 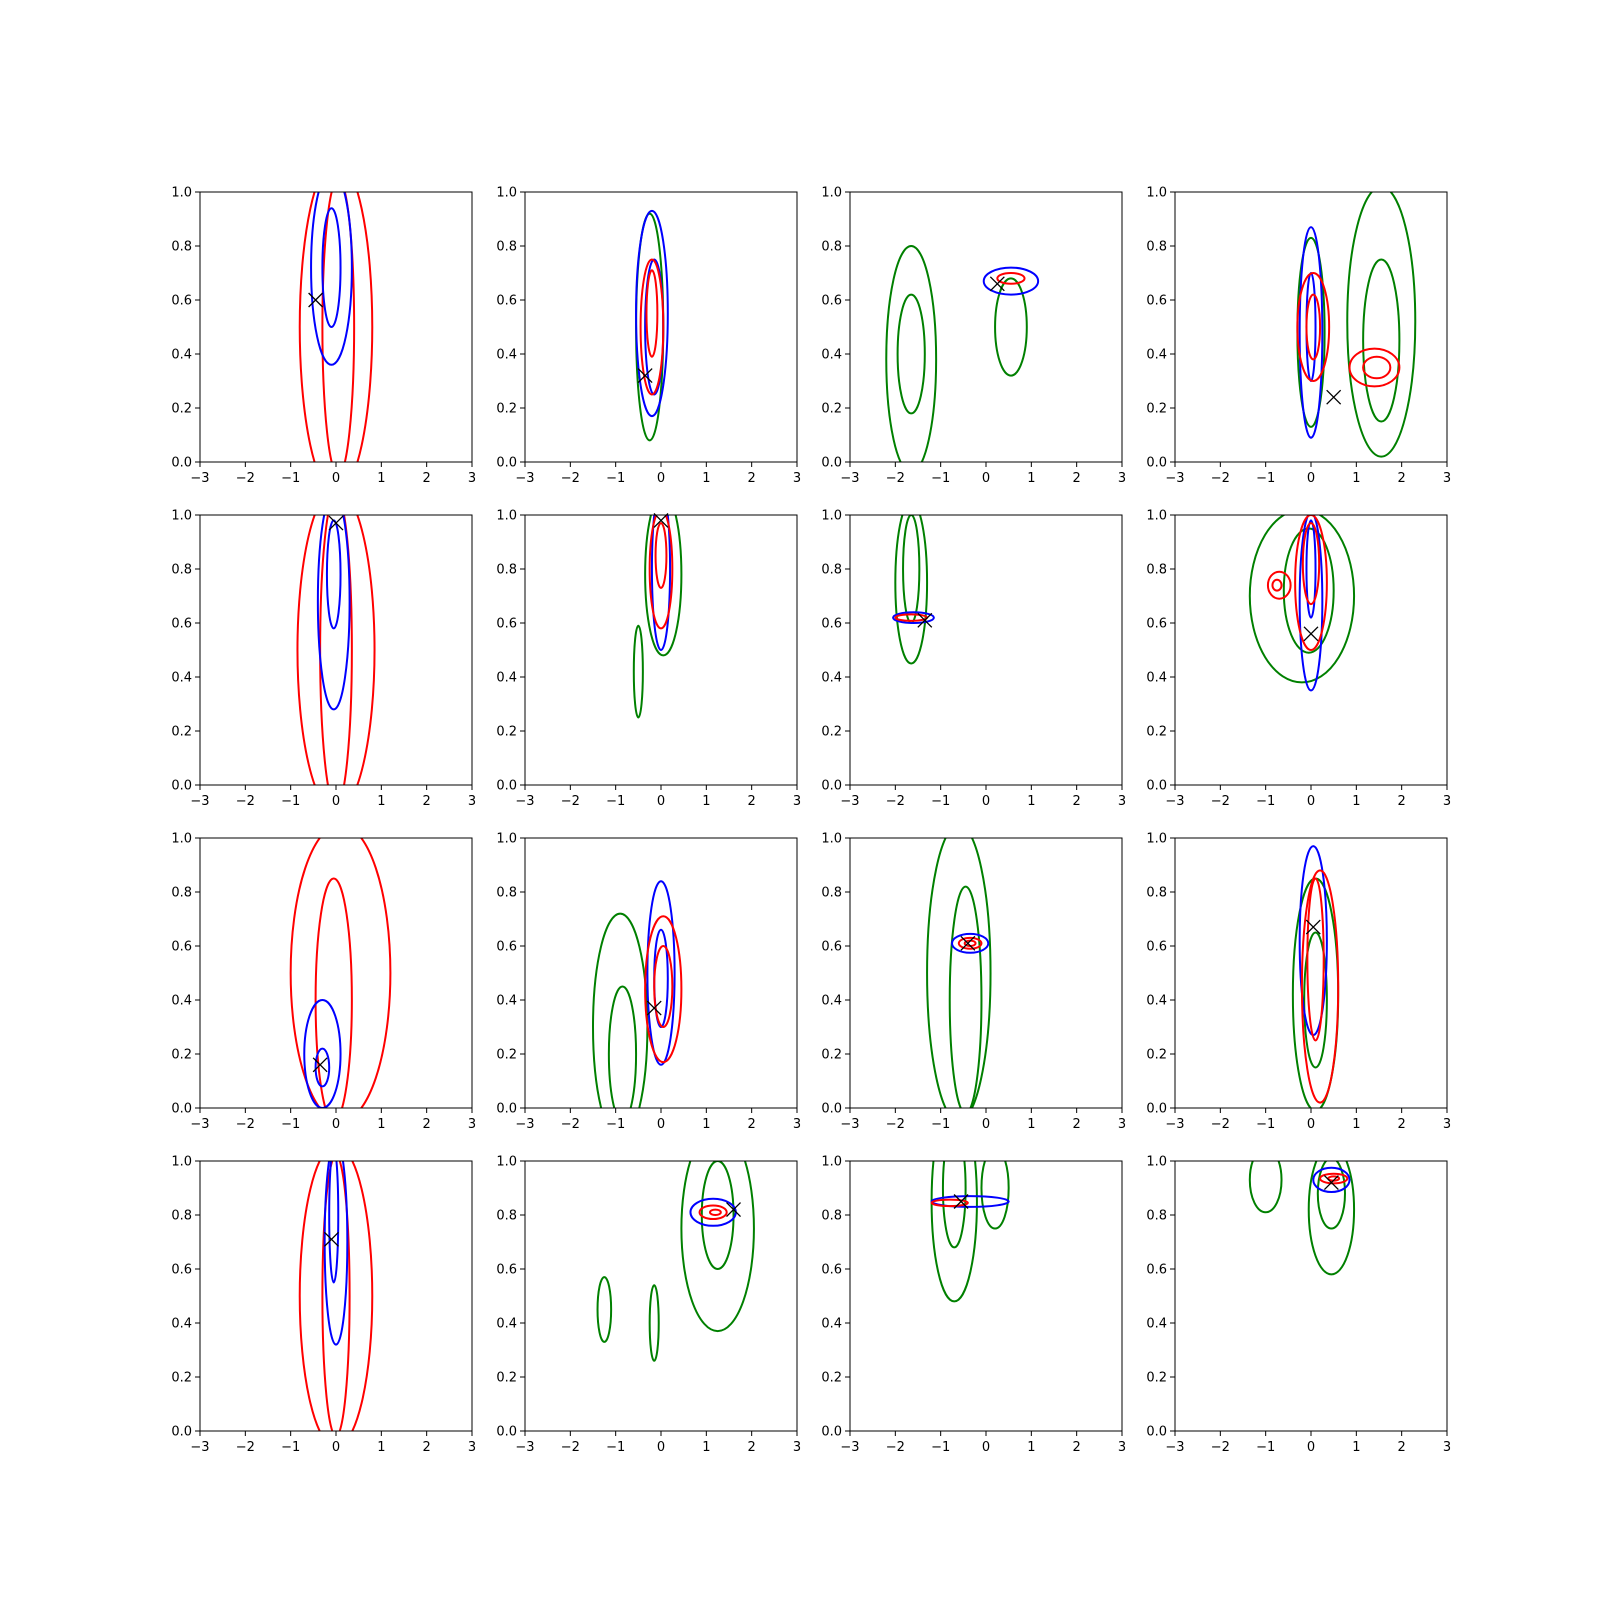 I want to click on panel-4-2: −3 −2 −1 0 1 2 3 0.0 0.2 0.4 0.6 0.8 1.0, so click(x=648, y=1305).